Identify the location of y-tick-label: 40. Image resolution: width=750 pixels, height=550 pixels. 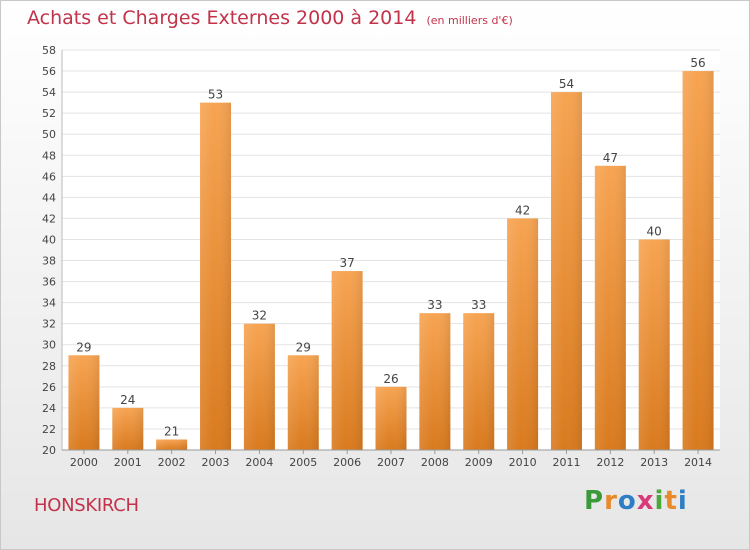
(49, 239).